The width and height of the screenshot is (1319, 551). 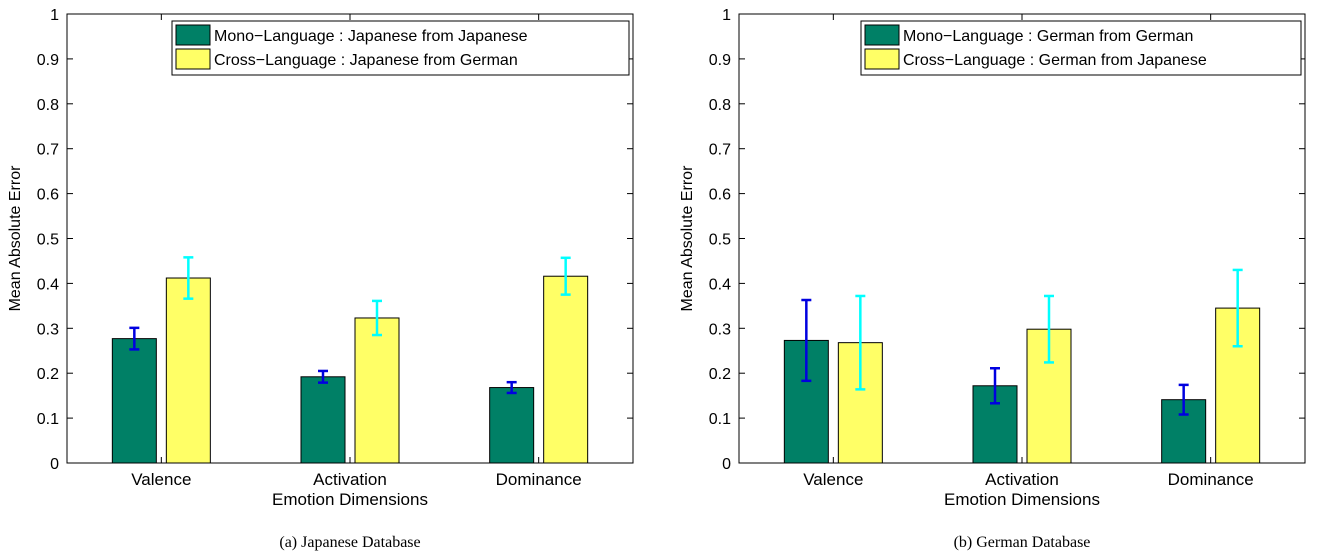 What do you see at coordinates (366, 60) in the screenshot?
I see `legend-label-1: Cross−Language : Japanese from German` at bounding box center [366, 60].